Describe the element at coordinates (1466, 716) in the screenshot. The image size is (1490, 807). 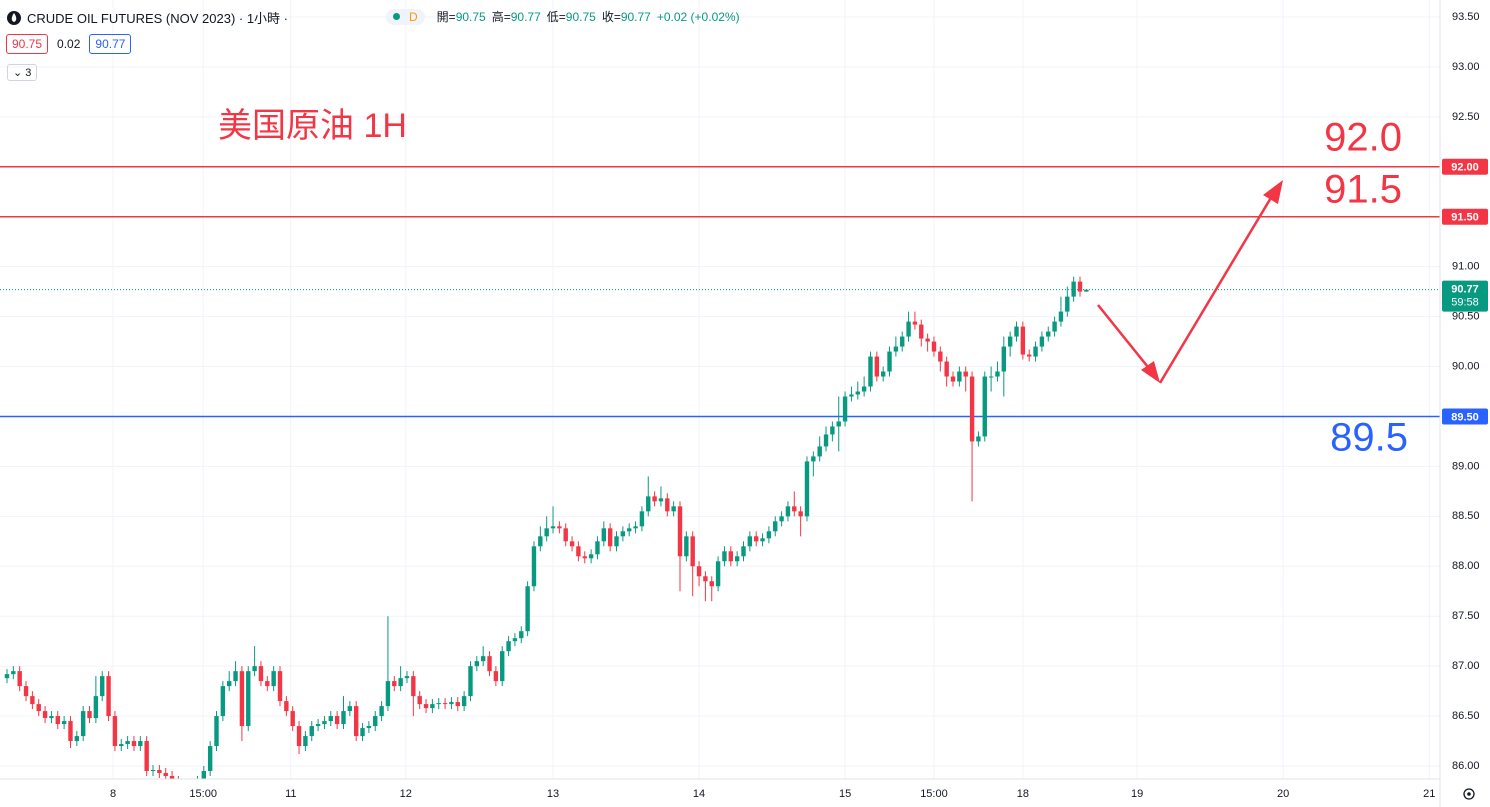
I see `y-tick-label: 86.50` at that location.